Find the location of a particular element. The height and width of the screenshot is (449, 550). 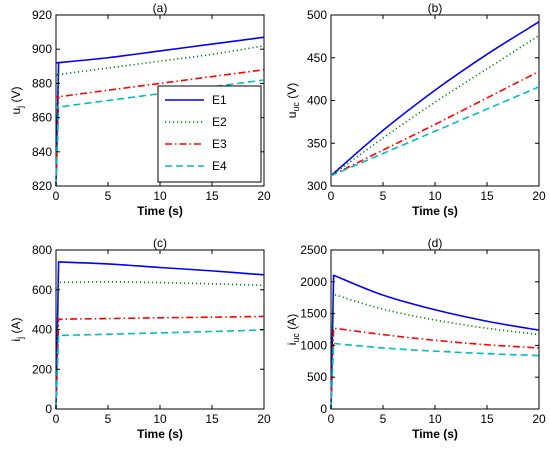

plot-area-d is located at coordinates (435, 329).